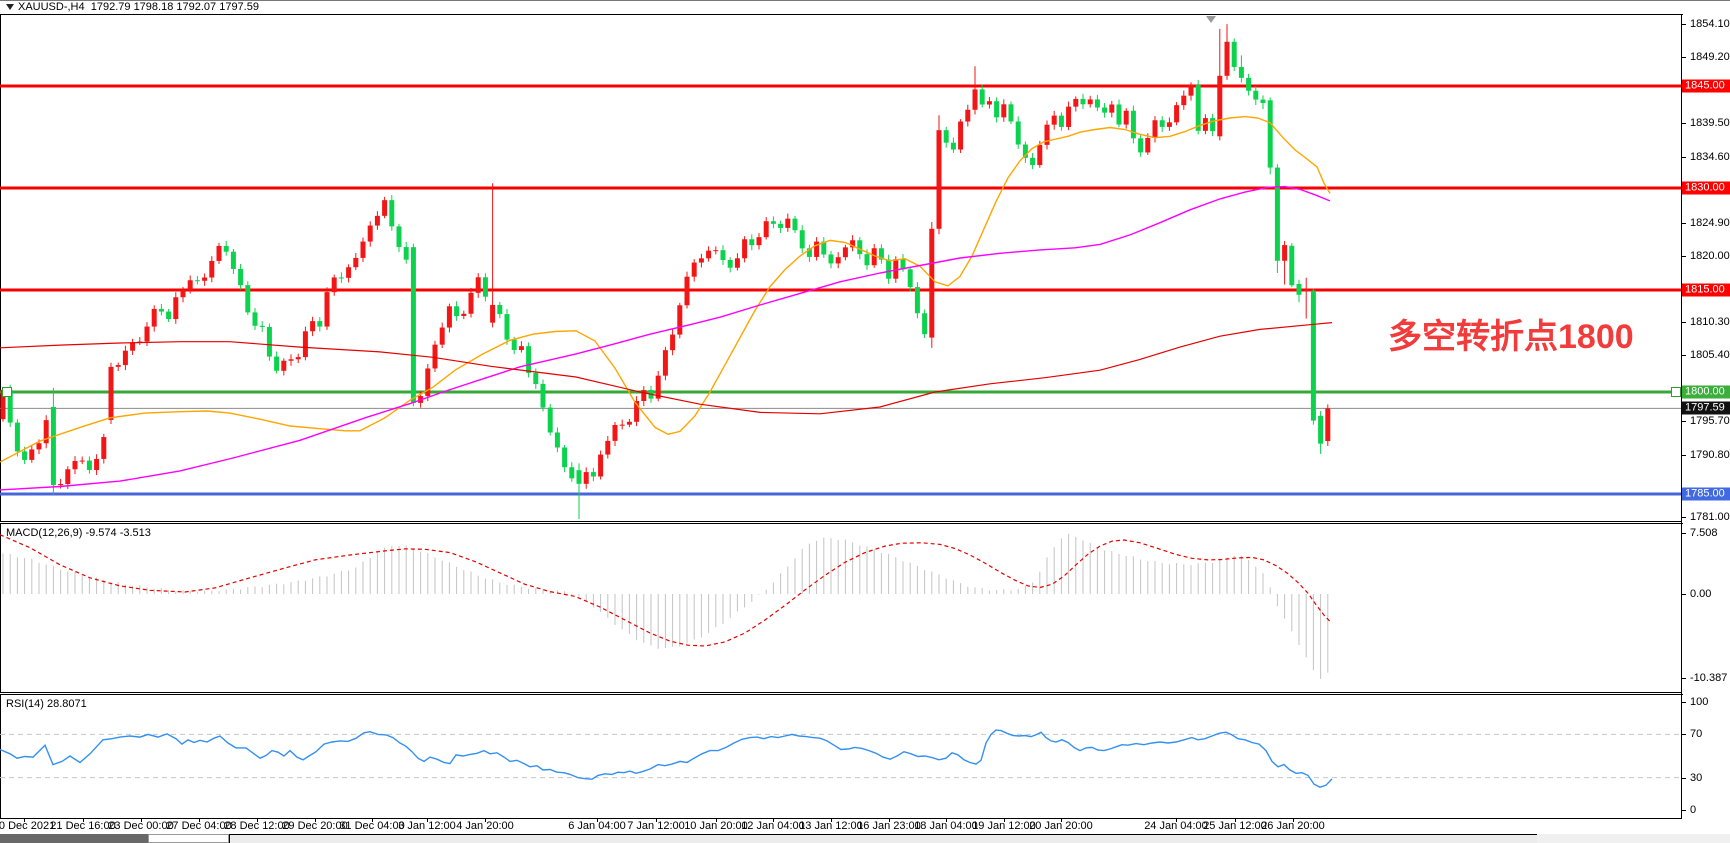 The image size is (1730, 843). What do you see at coordinates (1706, 494) in the screenshot?
I see `price-badge-1785.00: 1785.00` at bounding box center [1706, 494].